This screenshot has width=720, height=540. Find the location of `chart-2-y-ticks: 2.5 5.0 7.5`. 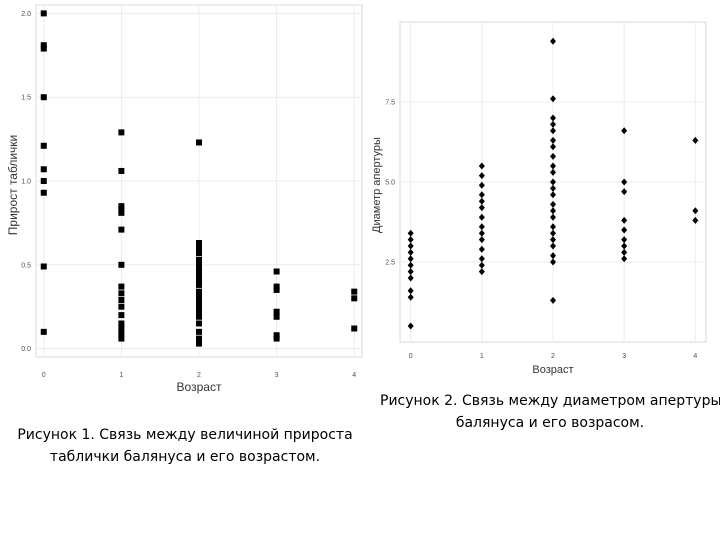

chart-2-y-ticks: 2.5 5.0 7.5 is located at coordinates (390, 183).